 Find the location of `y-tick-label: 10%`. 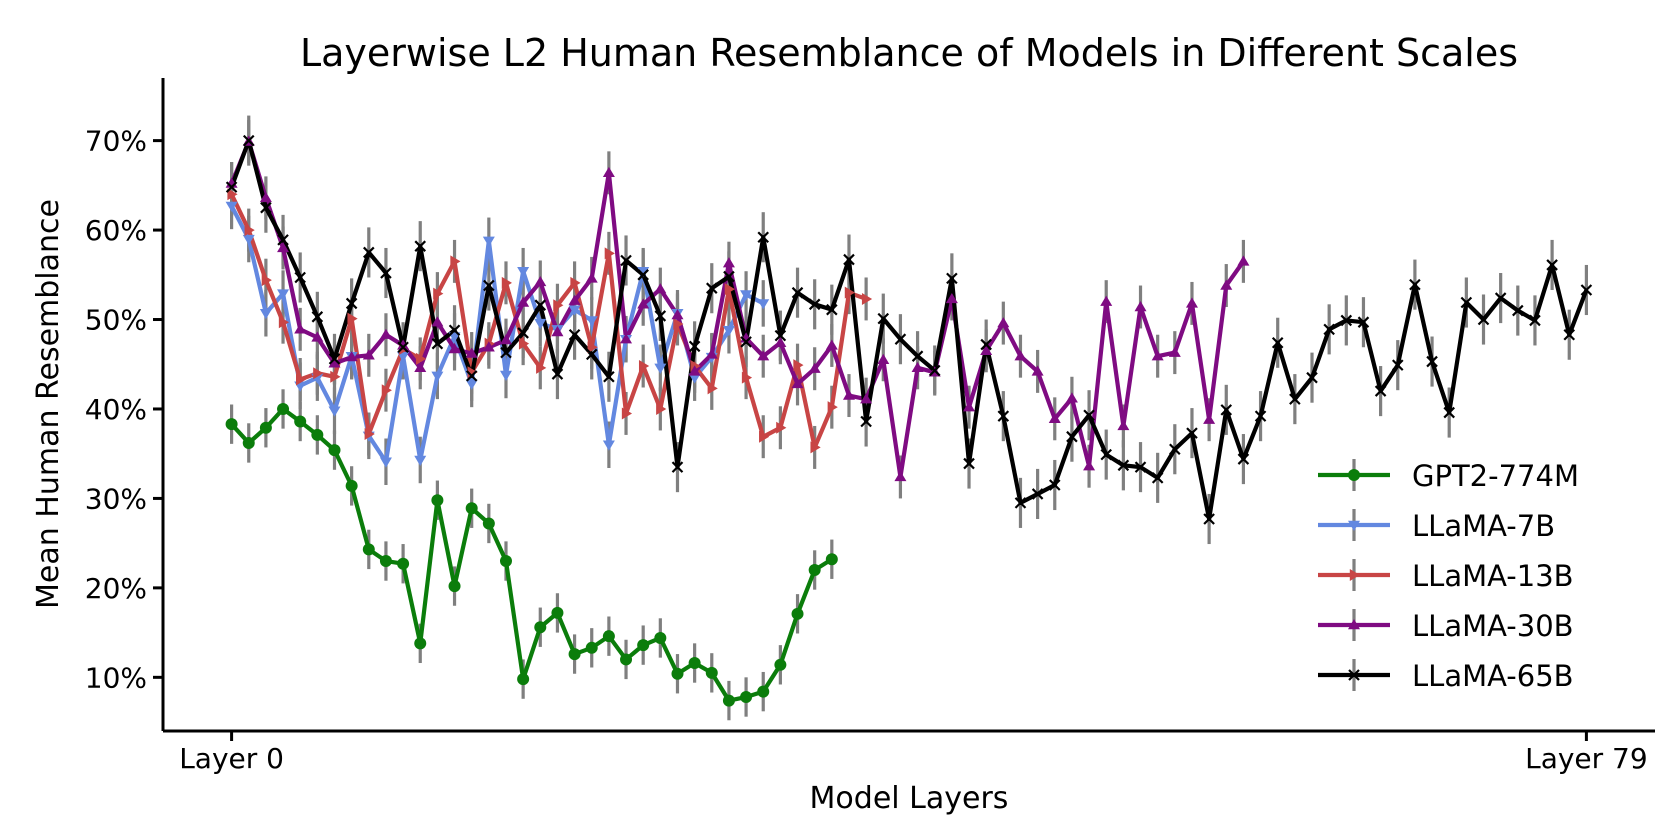

y-tick-label: 10% is located at coordinates (116, 677).